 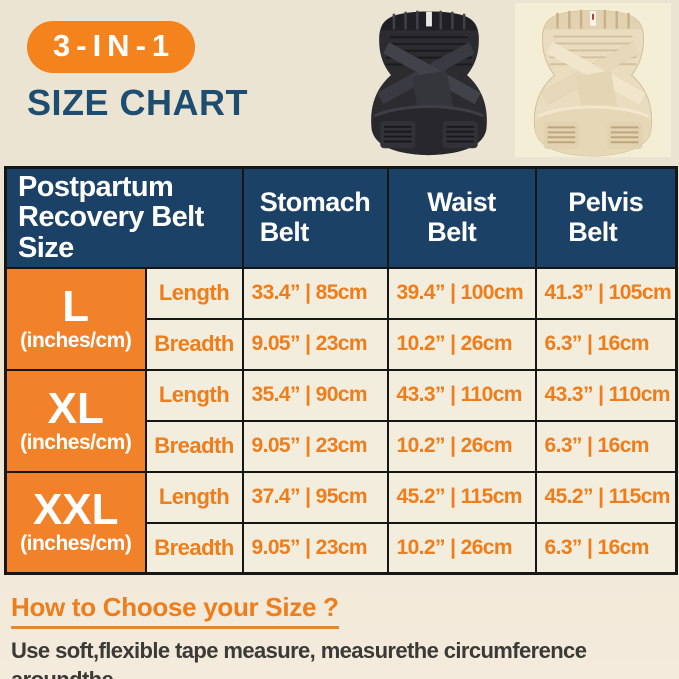 What do you see at coordinates (315, 293) in the screenshot?
I see `value-cell: 33.4” | 85cm` at bounding box center [315, 293].